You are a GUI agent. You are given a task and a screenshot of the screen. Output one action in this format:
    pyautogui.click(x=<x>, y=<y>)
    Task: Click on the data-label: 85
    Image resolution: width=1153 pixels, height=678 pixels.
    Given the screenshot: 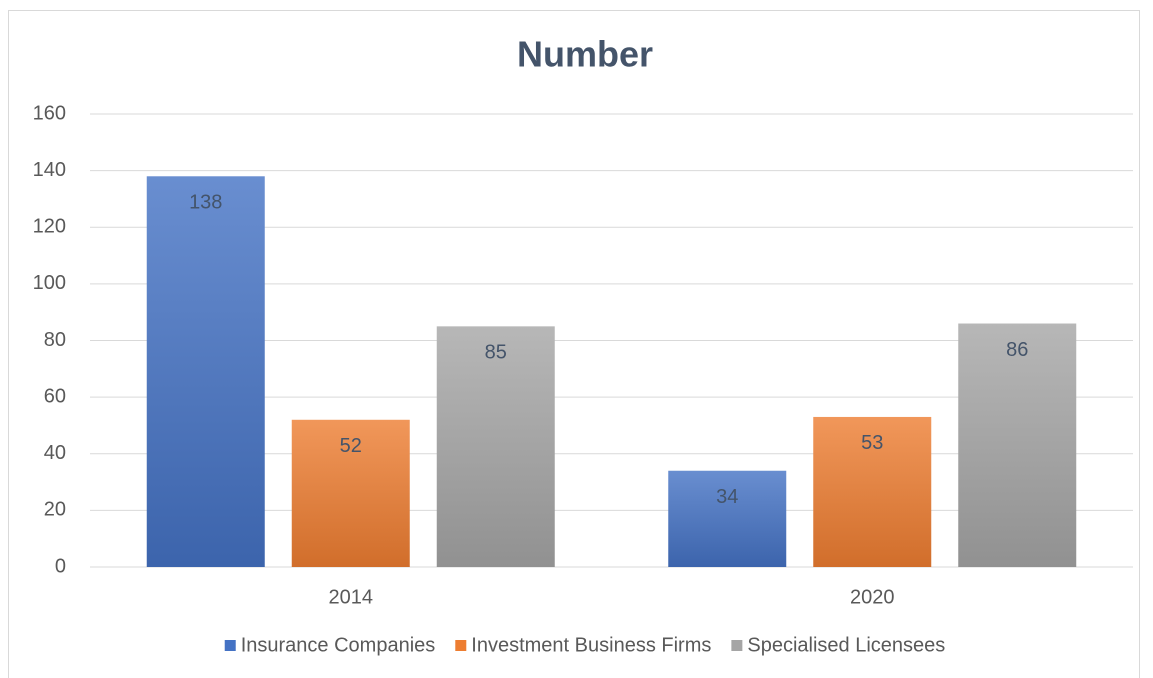 What is the action you would take?
    pyautogui.click(x=496, y=353)
    